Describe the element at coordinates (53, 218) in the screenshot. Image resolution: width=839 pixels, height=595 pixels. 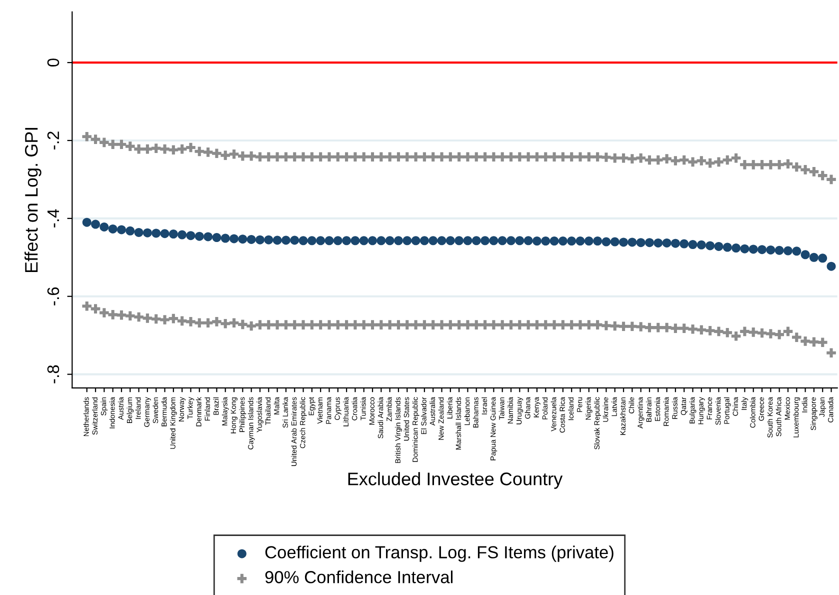
I see `y-tick-label: -.4` at that location.